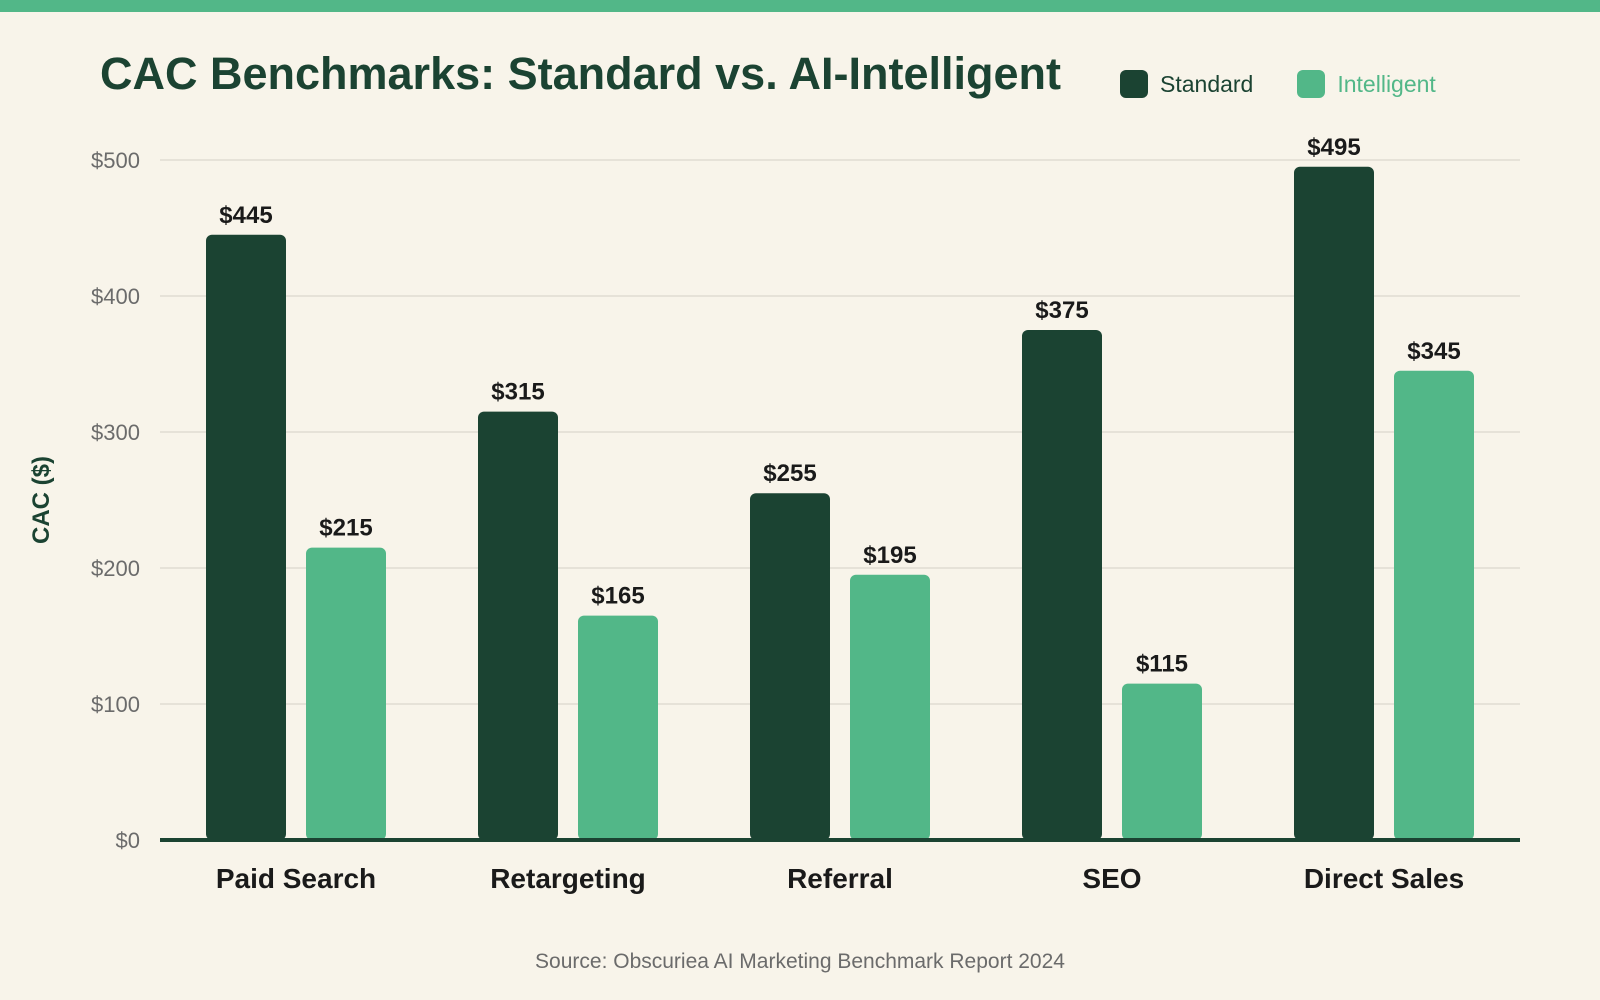 The width and height of the screenshot is (1600, 1000). Describe the element at coordinates (1333, 147) in the screenshot. I see `data-label: $495` at that location.